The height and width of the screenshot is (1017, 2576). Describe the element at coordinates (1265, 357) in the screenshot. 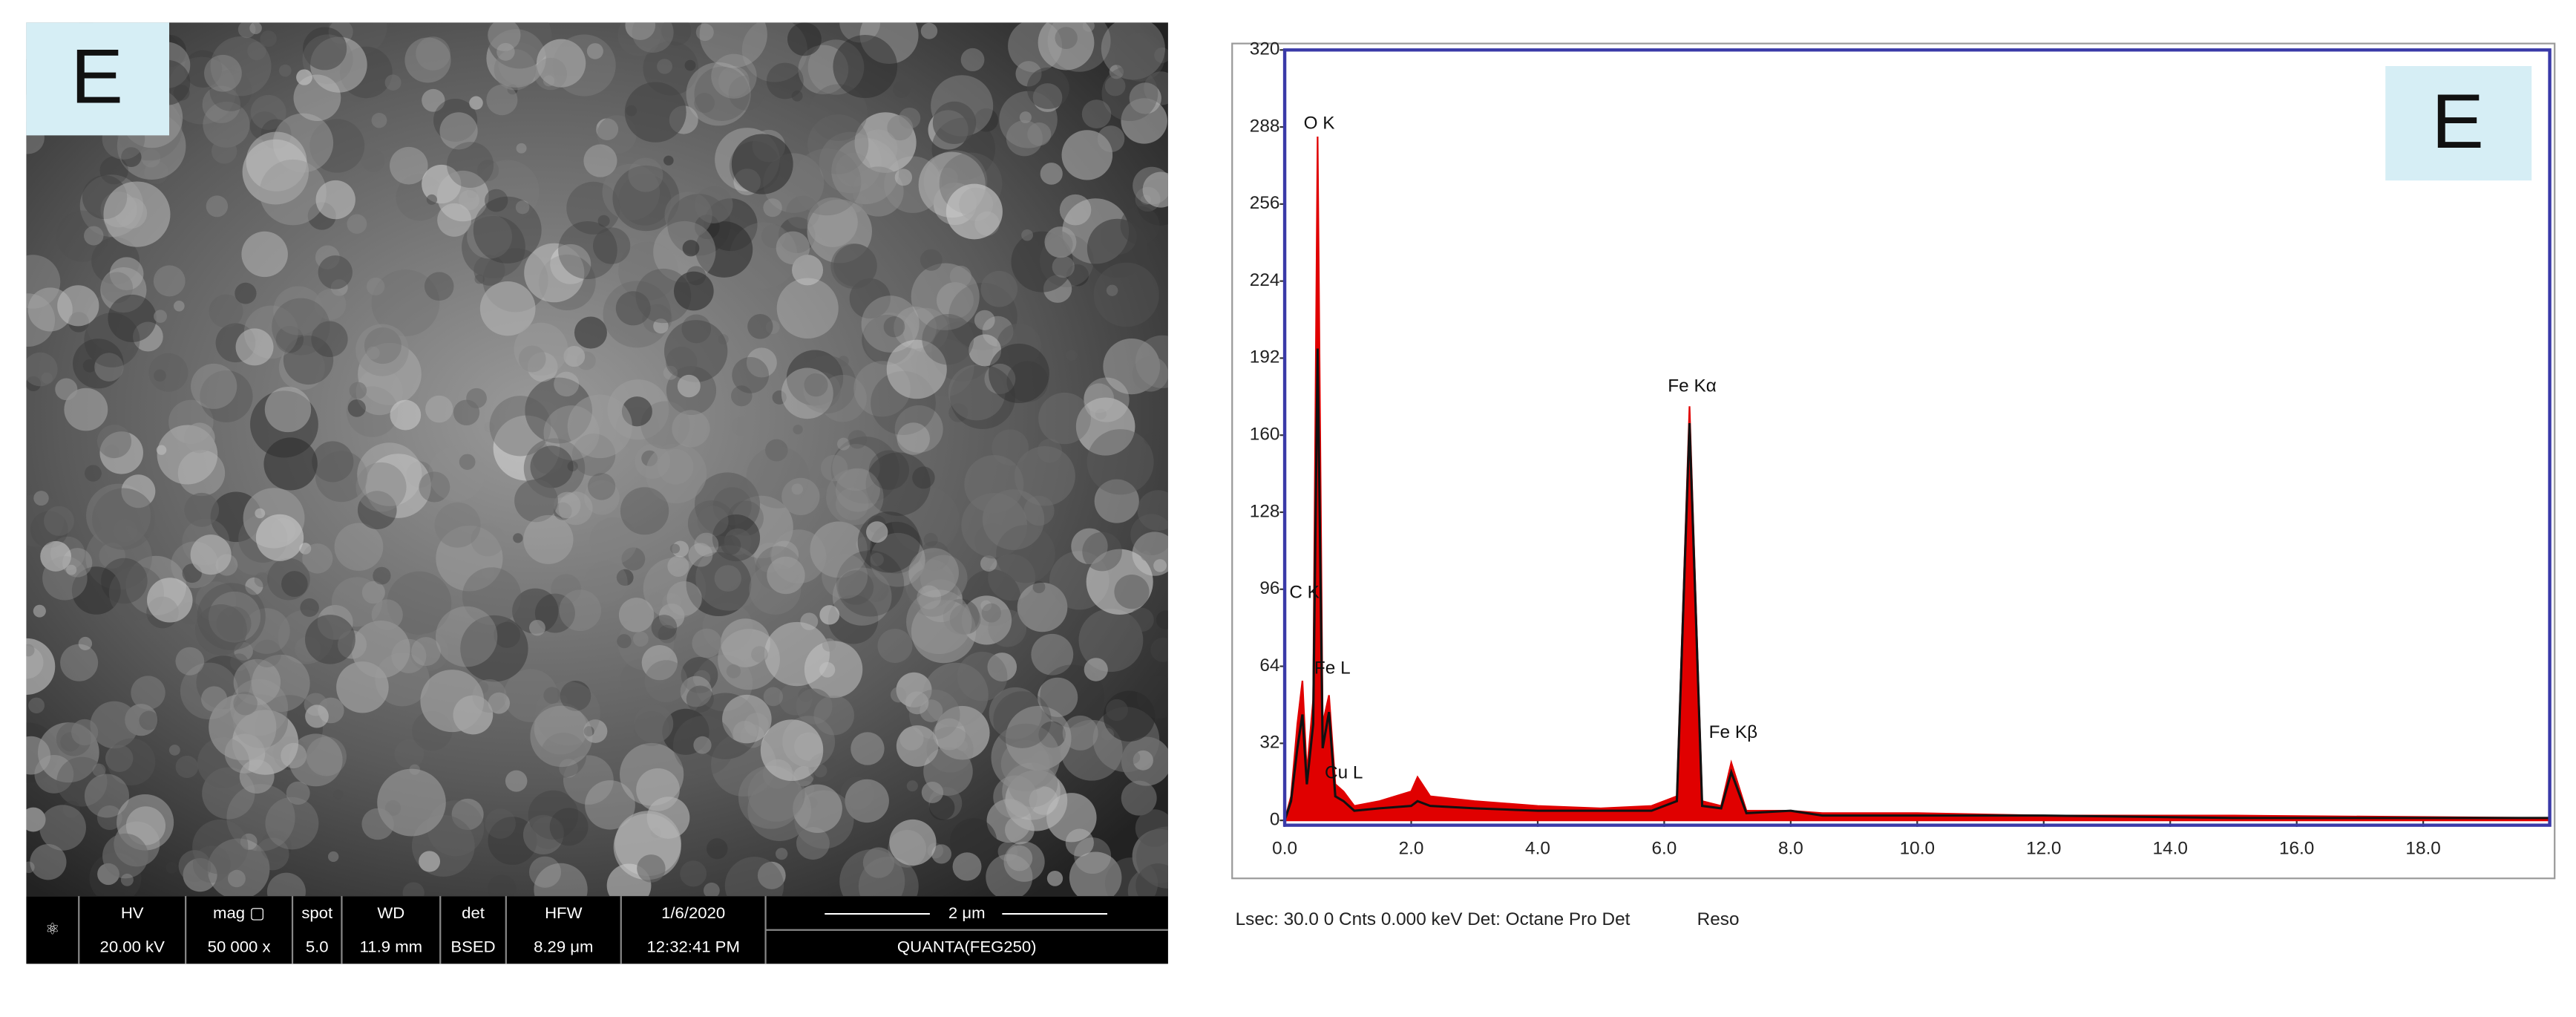

I see `y-tick-label: 192` at that location.